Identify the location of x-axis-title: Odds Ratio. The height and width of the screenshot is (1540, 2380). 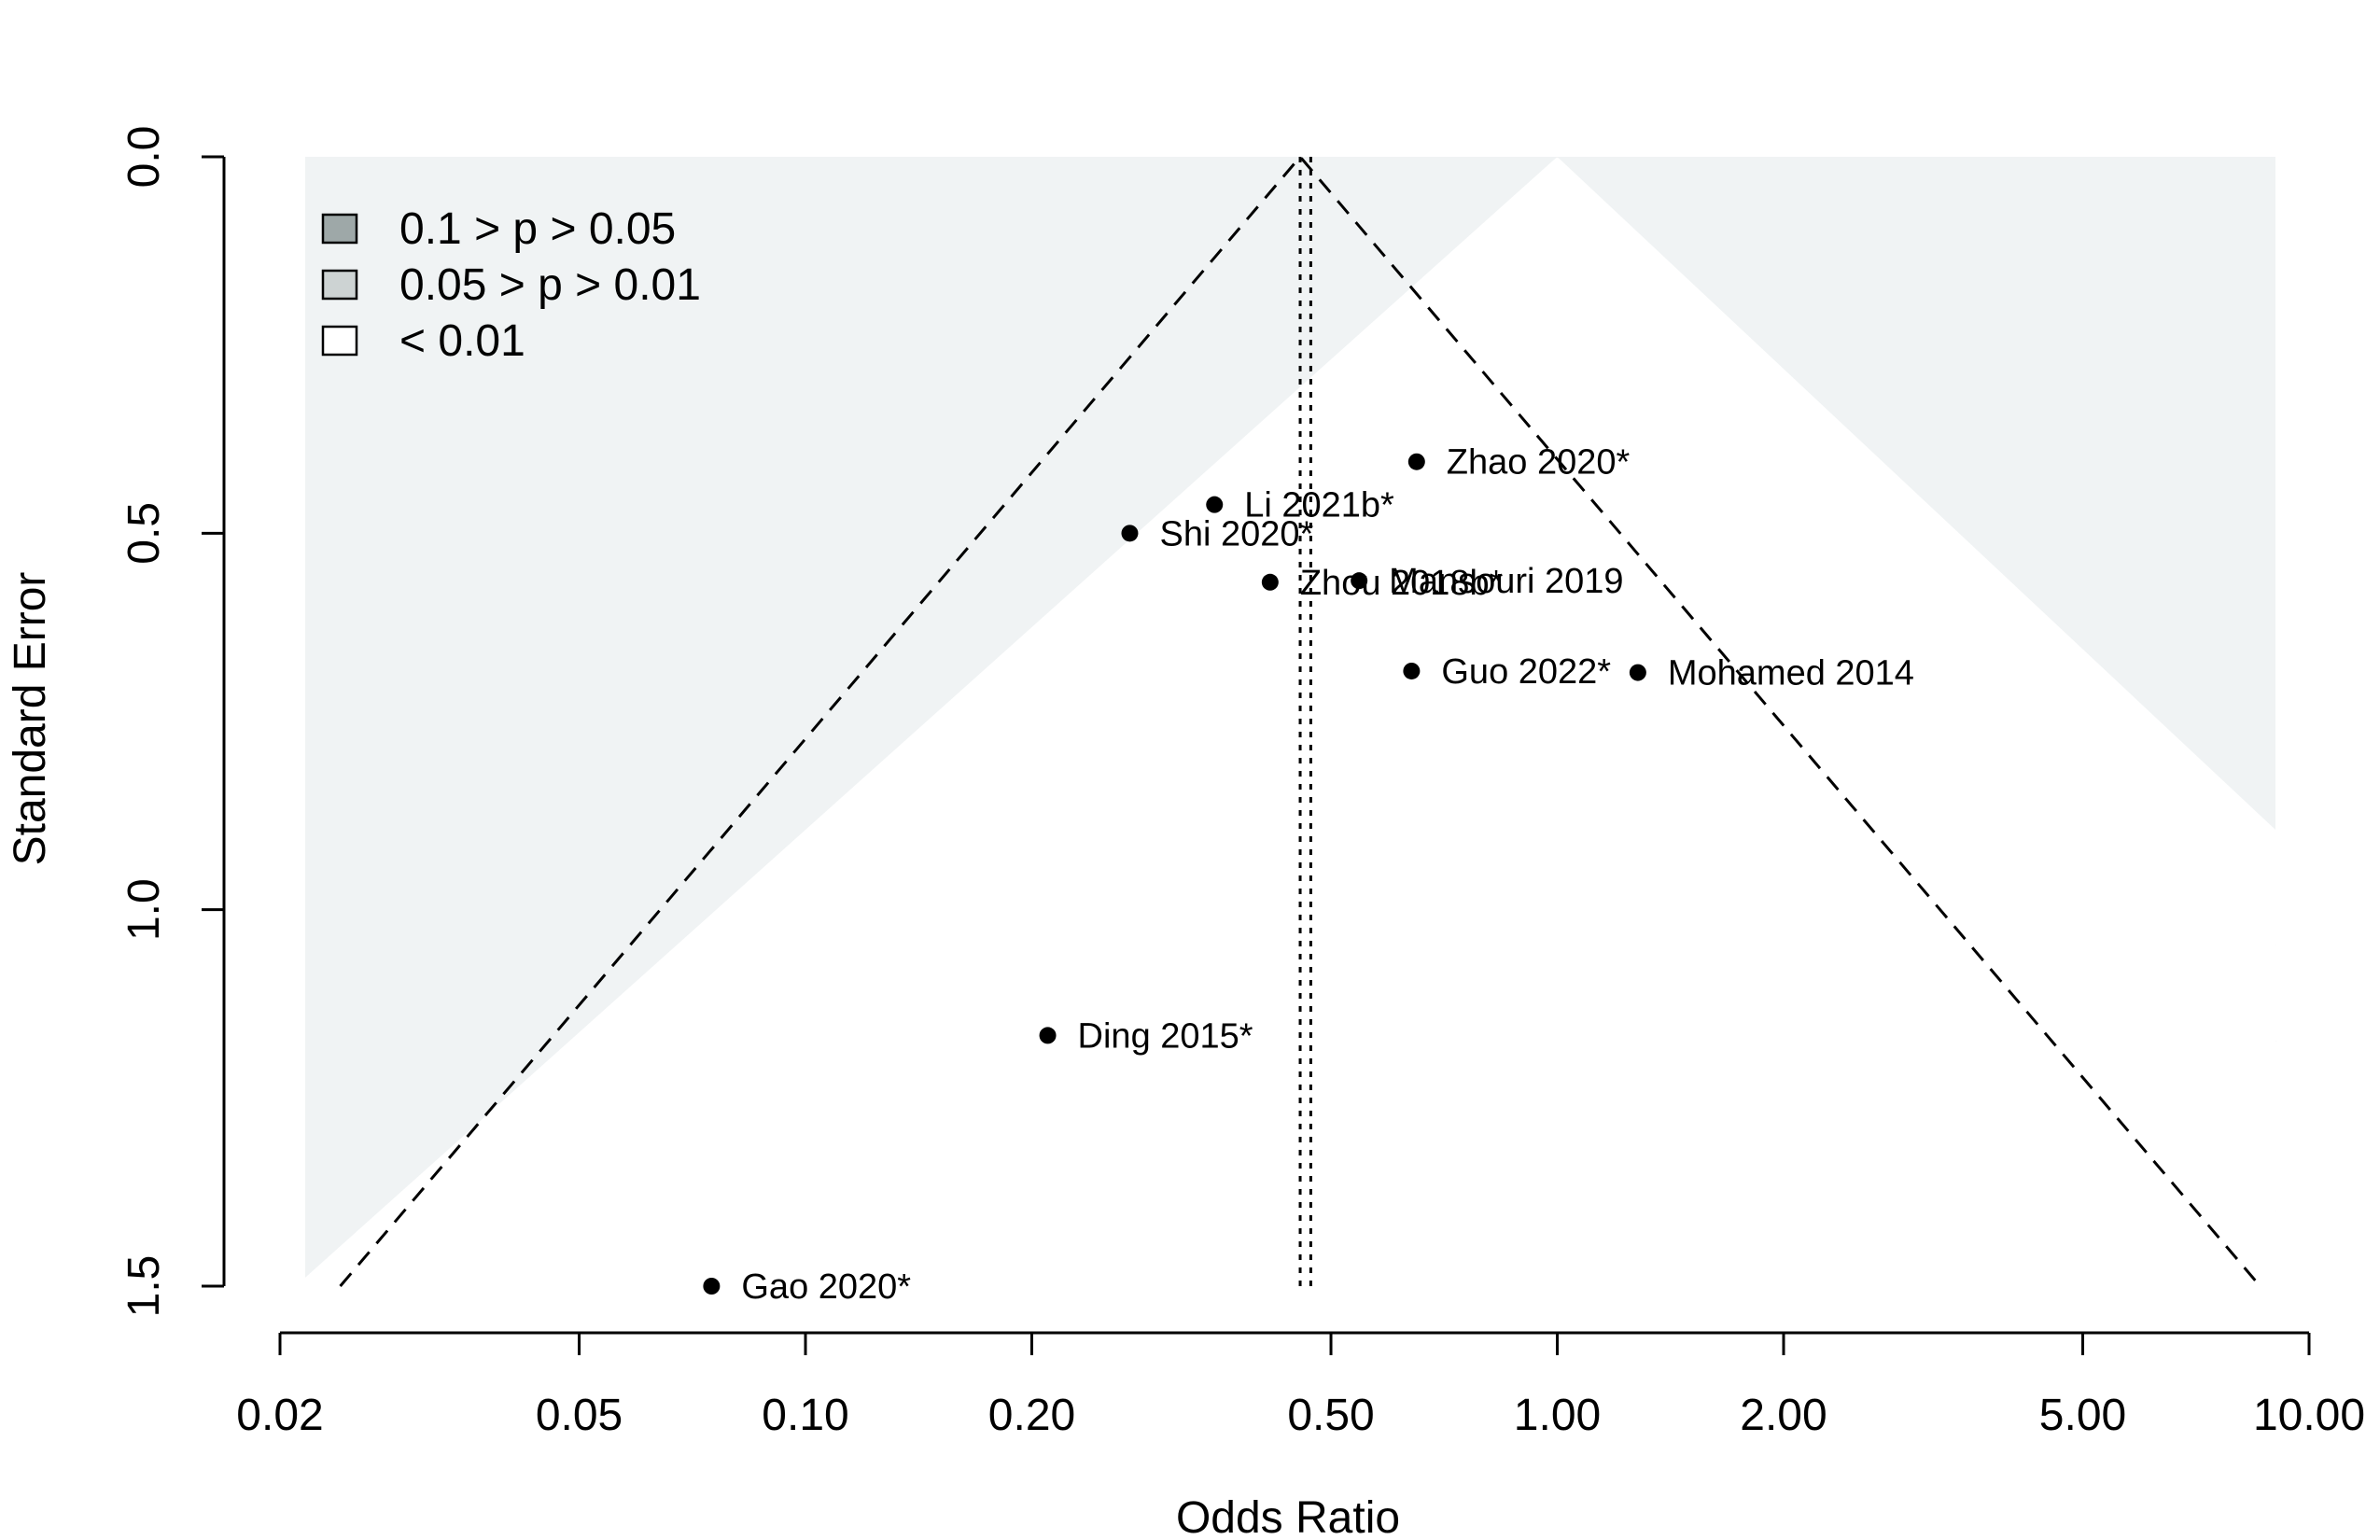
(1288, 1516).